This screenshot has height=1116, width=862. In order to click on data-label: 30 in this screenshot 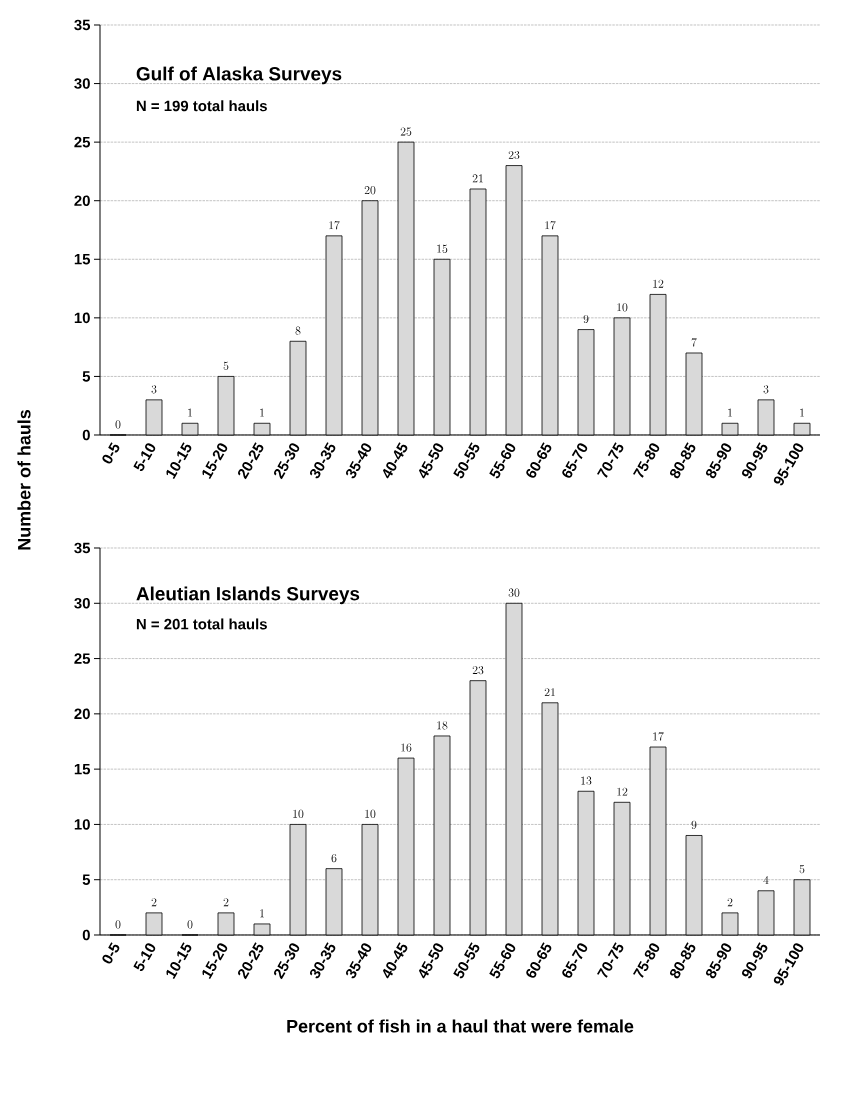, I will do `click(514, 592)`.